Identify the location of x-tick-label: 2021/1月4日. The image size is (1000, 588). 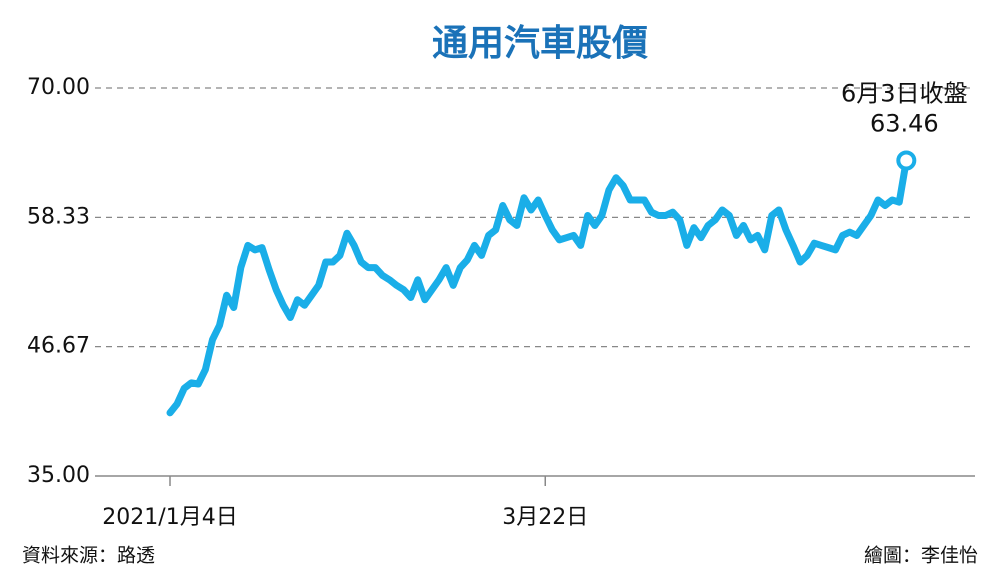
(169, 517).